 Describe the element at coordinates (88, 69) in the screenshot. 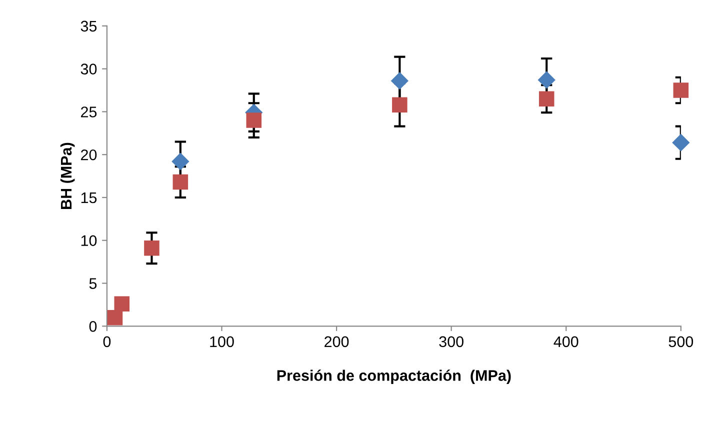

I see `y-tick-label: 30` at that location.